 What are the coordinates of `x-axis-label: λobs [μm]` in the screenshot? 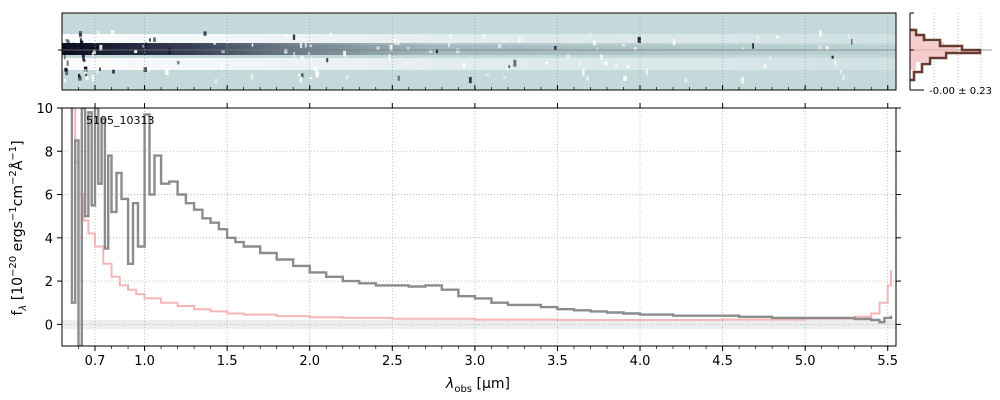 It's located at (477, 385).